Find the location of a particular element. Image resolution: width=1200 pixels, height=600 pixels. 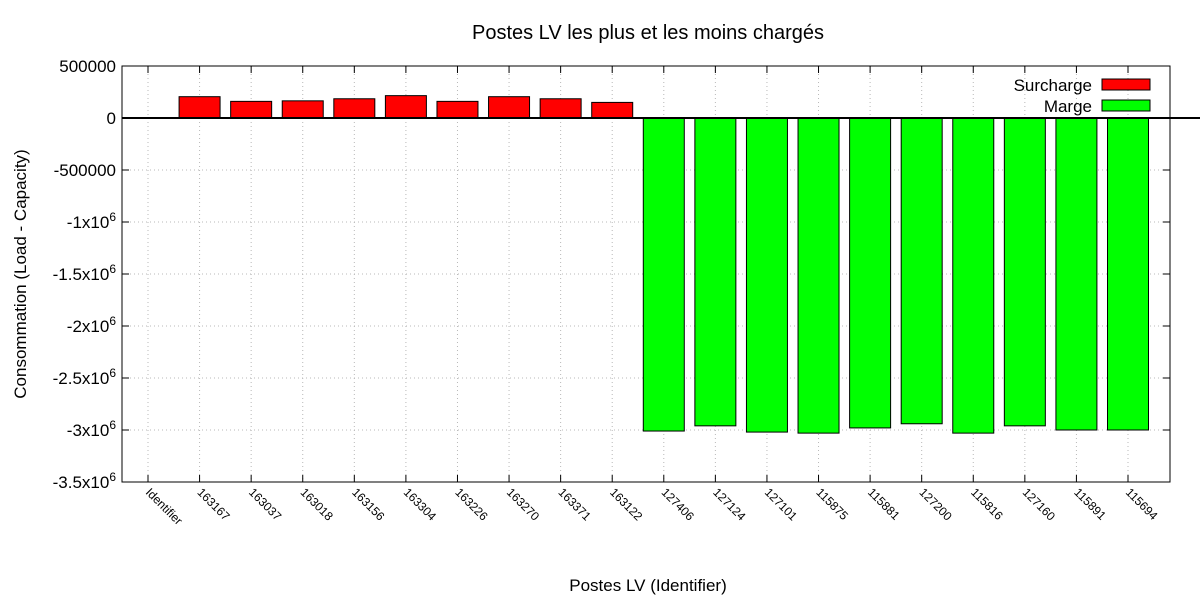

y-axis-label: Consommation (Load - Capacity) is located at coordinates (20, 273).